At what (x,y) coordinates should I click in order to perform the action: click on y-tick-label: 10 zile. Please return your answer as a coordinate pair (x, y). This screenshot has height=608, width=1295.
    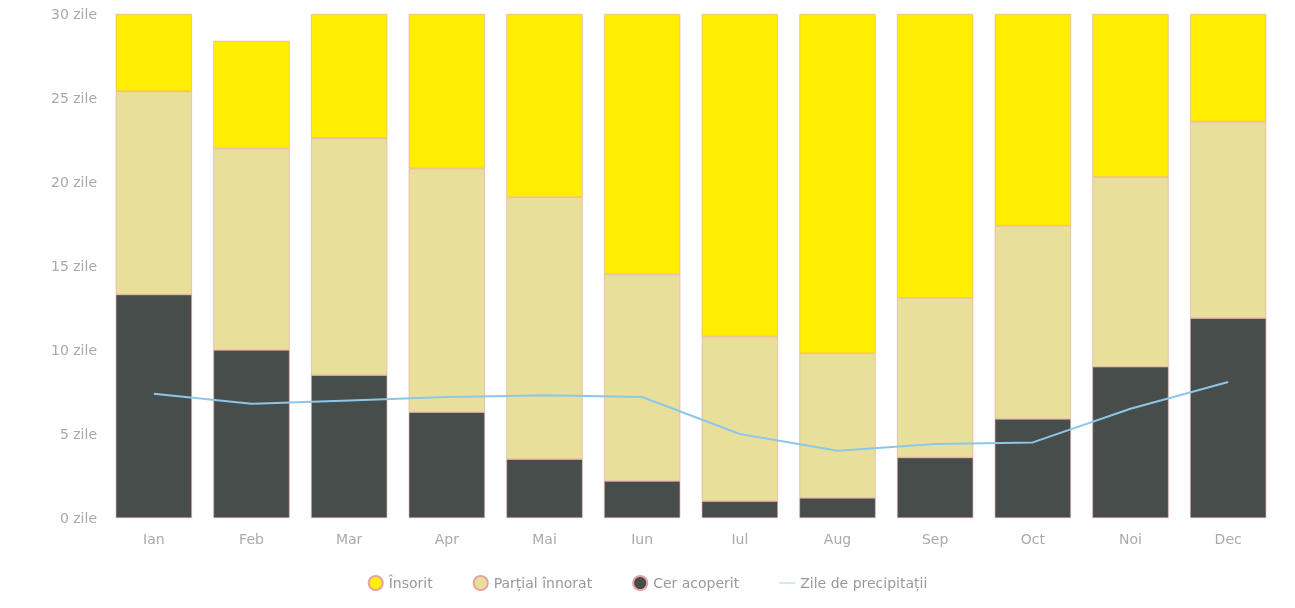
    Looking at the image, I should click on (73, 350).